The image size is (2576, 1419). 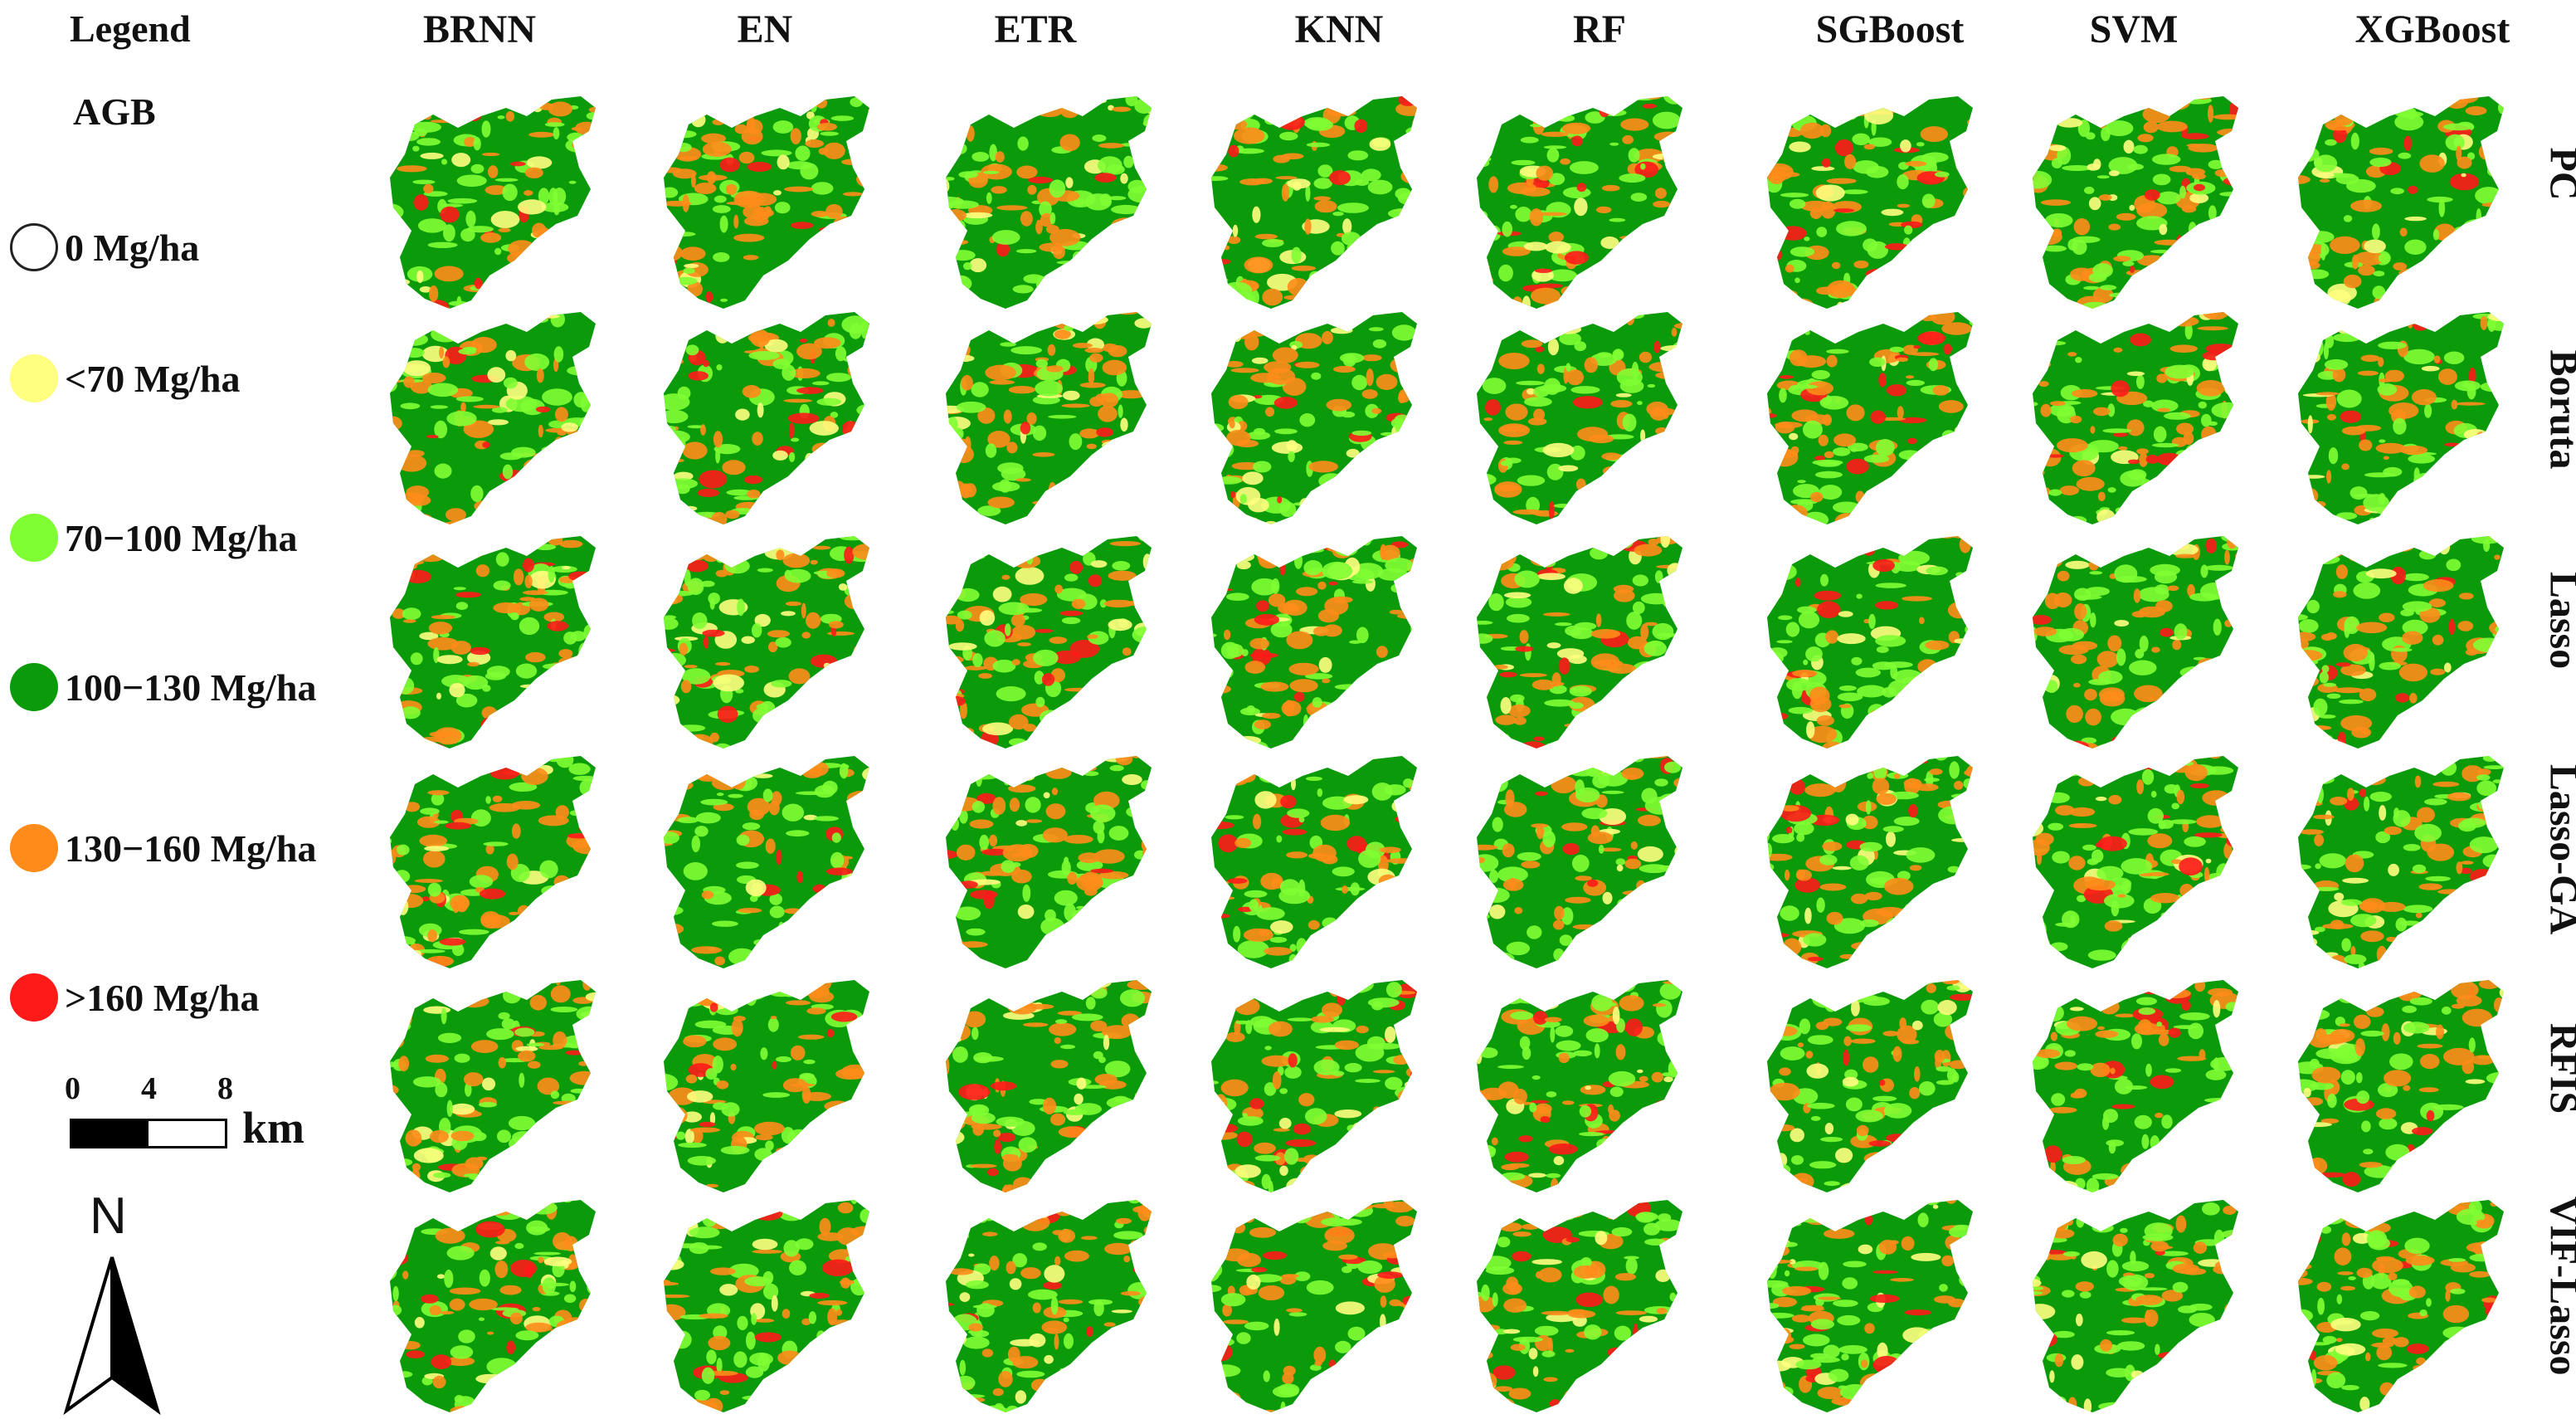 What do you see at coordinates (1870, 418) in the screenshot?
I see `map-boruta-sgboost` at bounding box center [1870, 418].